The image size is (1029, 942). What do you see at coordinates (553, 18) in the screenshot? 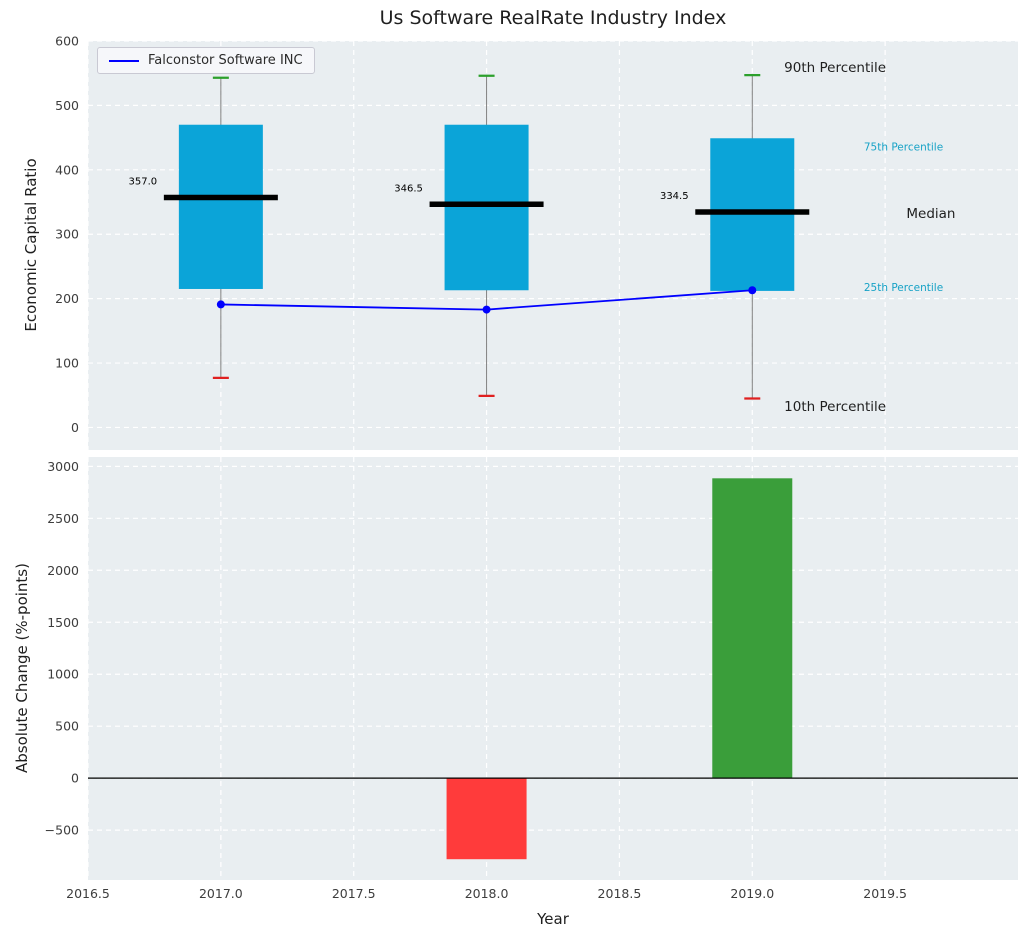
I see `chart-title: Us Software RealRate Industry Index` at bounding box center [553, 18].